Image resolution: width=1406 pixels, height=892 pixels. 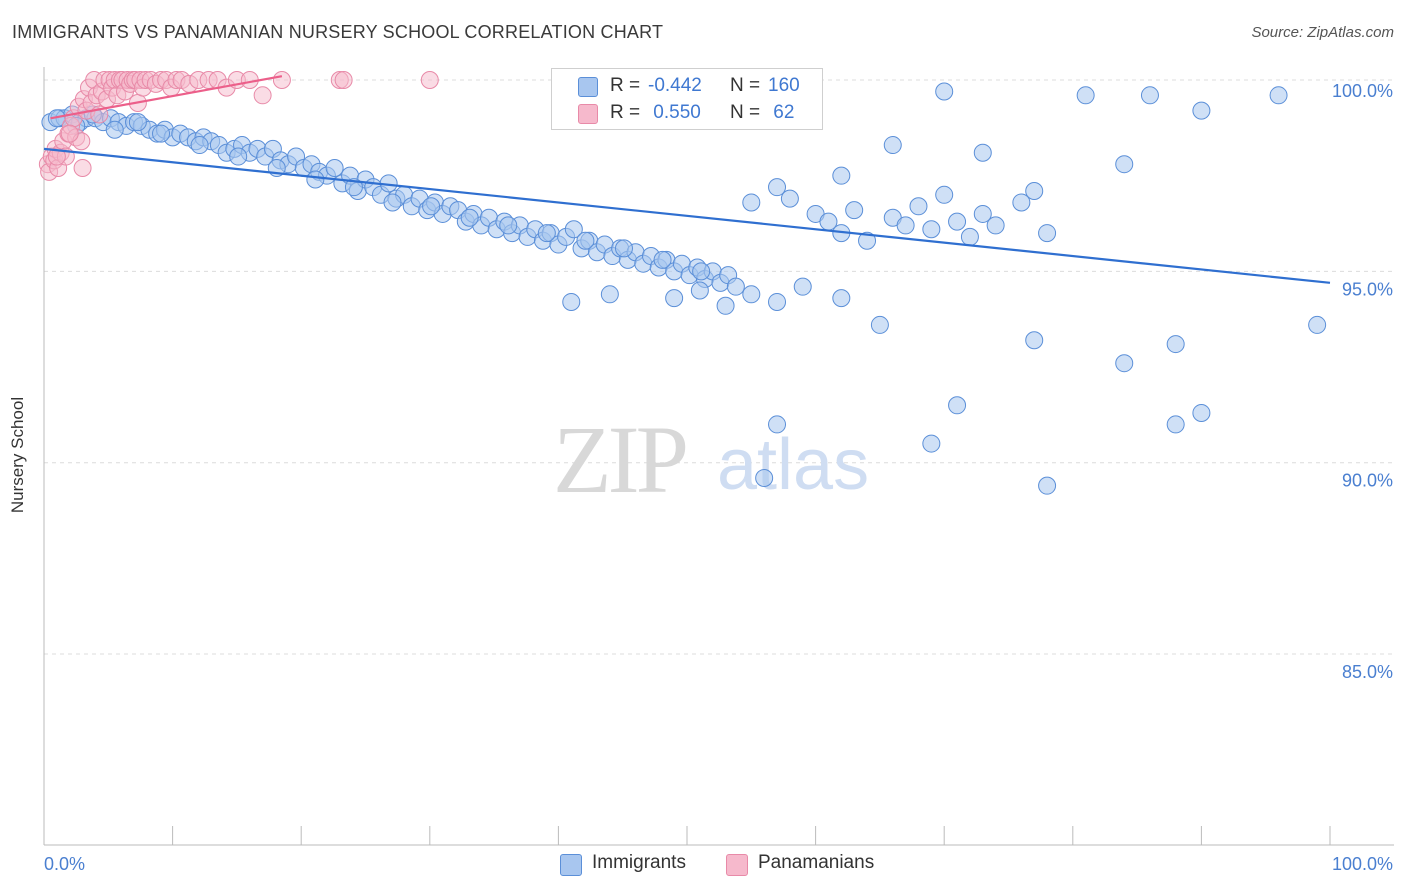 I want to click on n-value: 62, so click(x=781, y=112).